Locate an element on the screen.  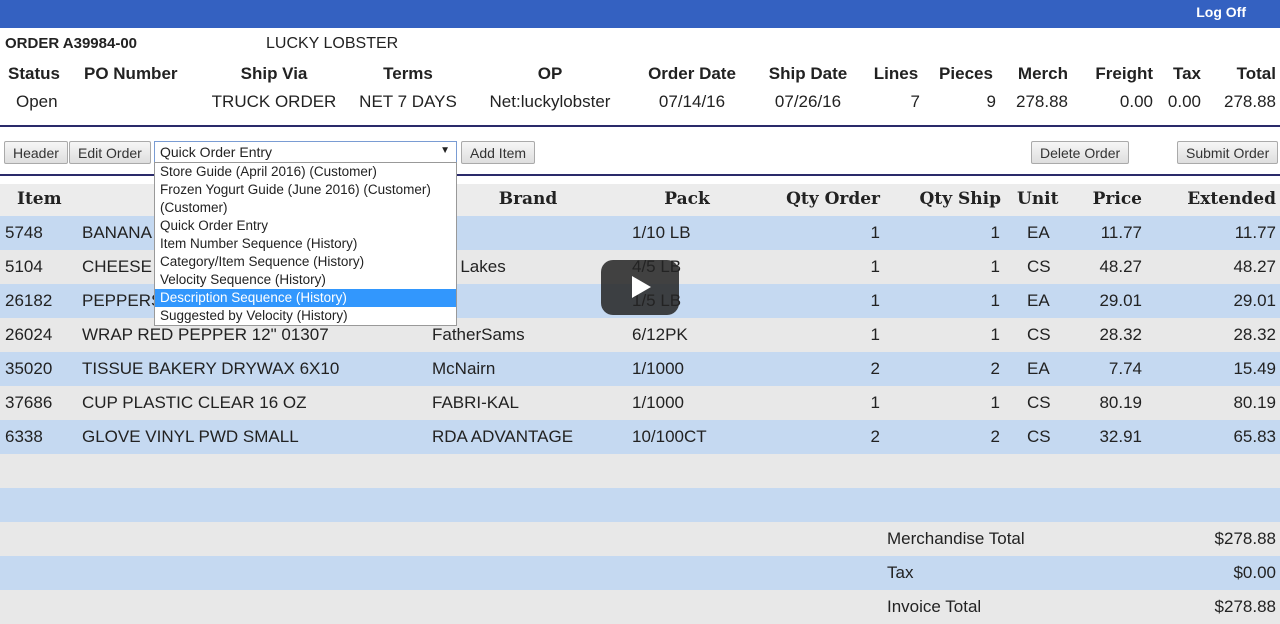
cell-qty: 1 is located at coordinates (875, 266).